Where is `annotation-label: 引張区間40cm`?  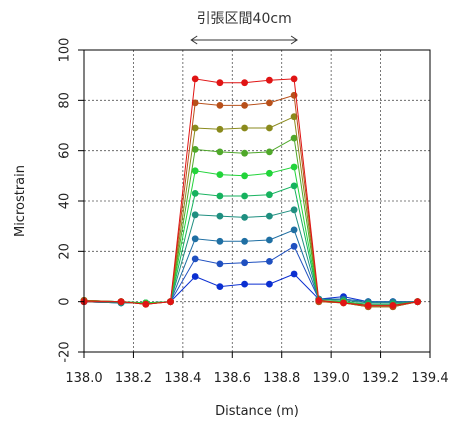
annotation-label: 引張区間40cm is located at coordinates (244, 19).